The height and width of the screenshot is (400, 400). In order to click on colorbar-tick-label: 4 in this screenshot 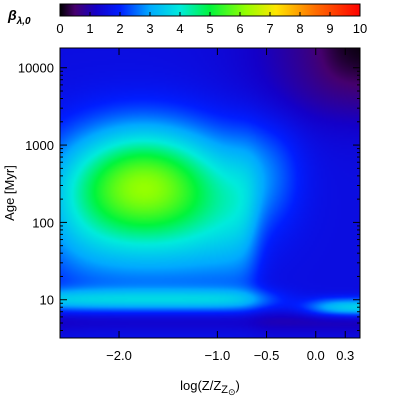, I will do `click(179, 28)`.